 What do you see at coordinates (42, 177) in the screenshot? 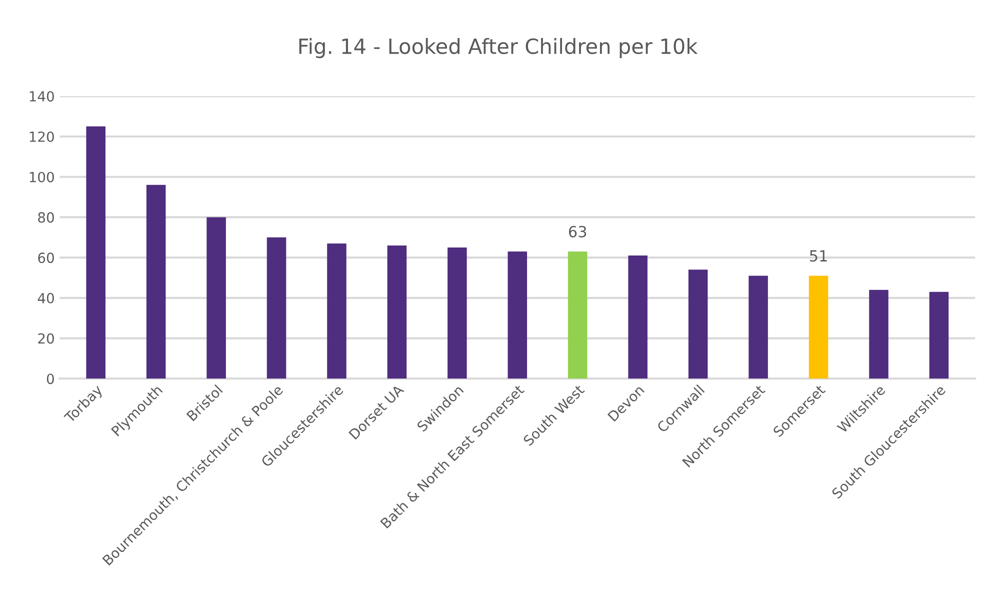
I see `y-tick-label: 100` at bounding box center [42, 177].